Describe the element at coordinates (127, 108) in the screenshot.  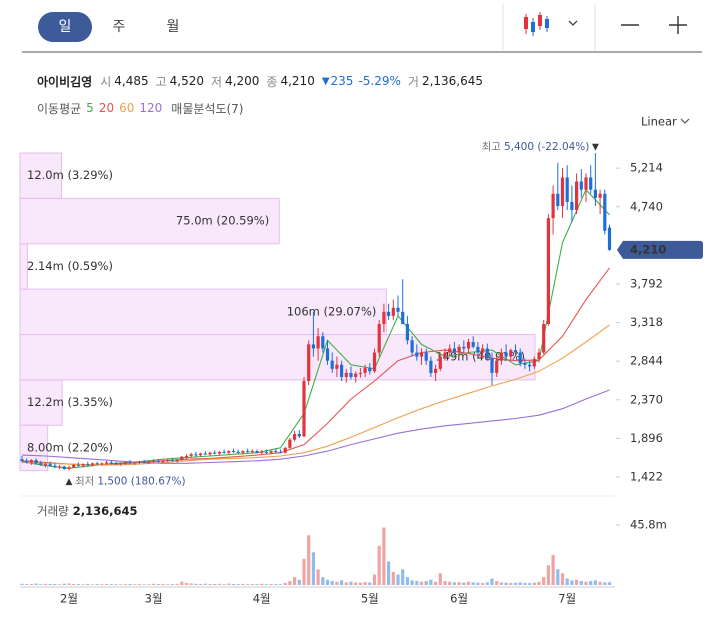
I see `legend-item: 60` at that location.